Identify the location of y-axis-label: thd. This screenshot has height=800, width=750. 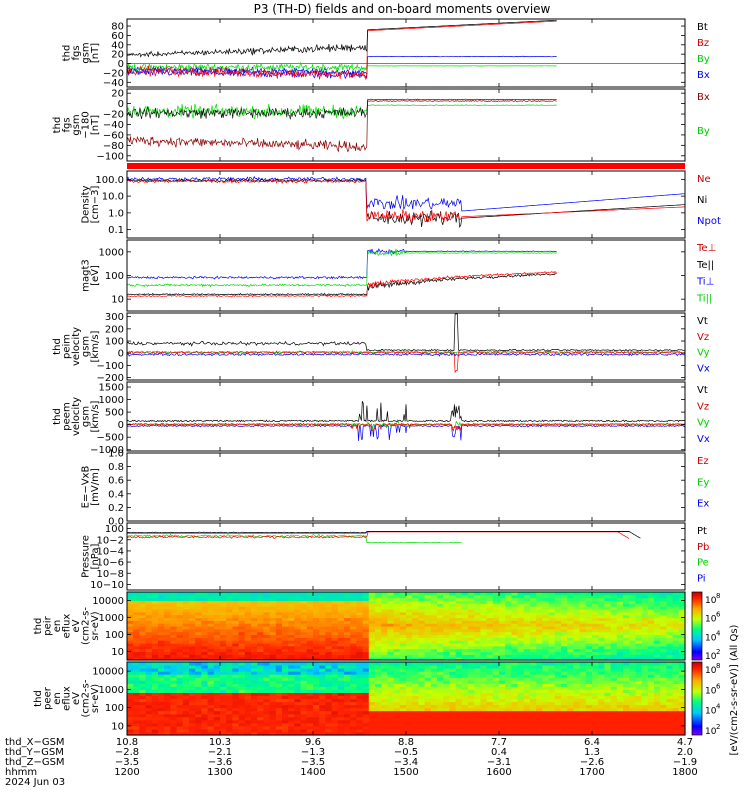
(67, 53).